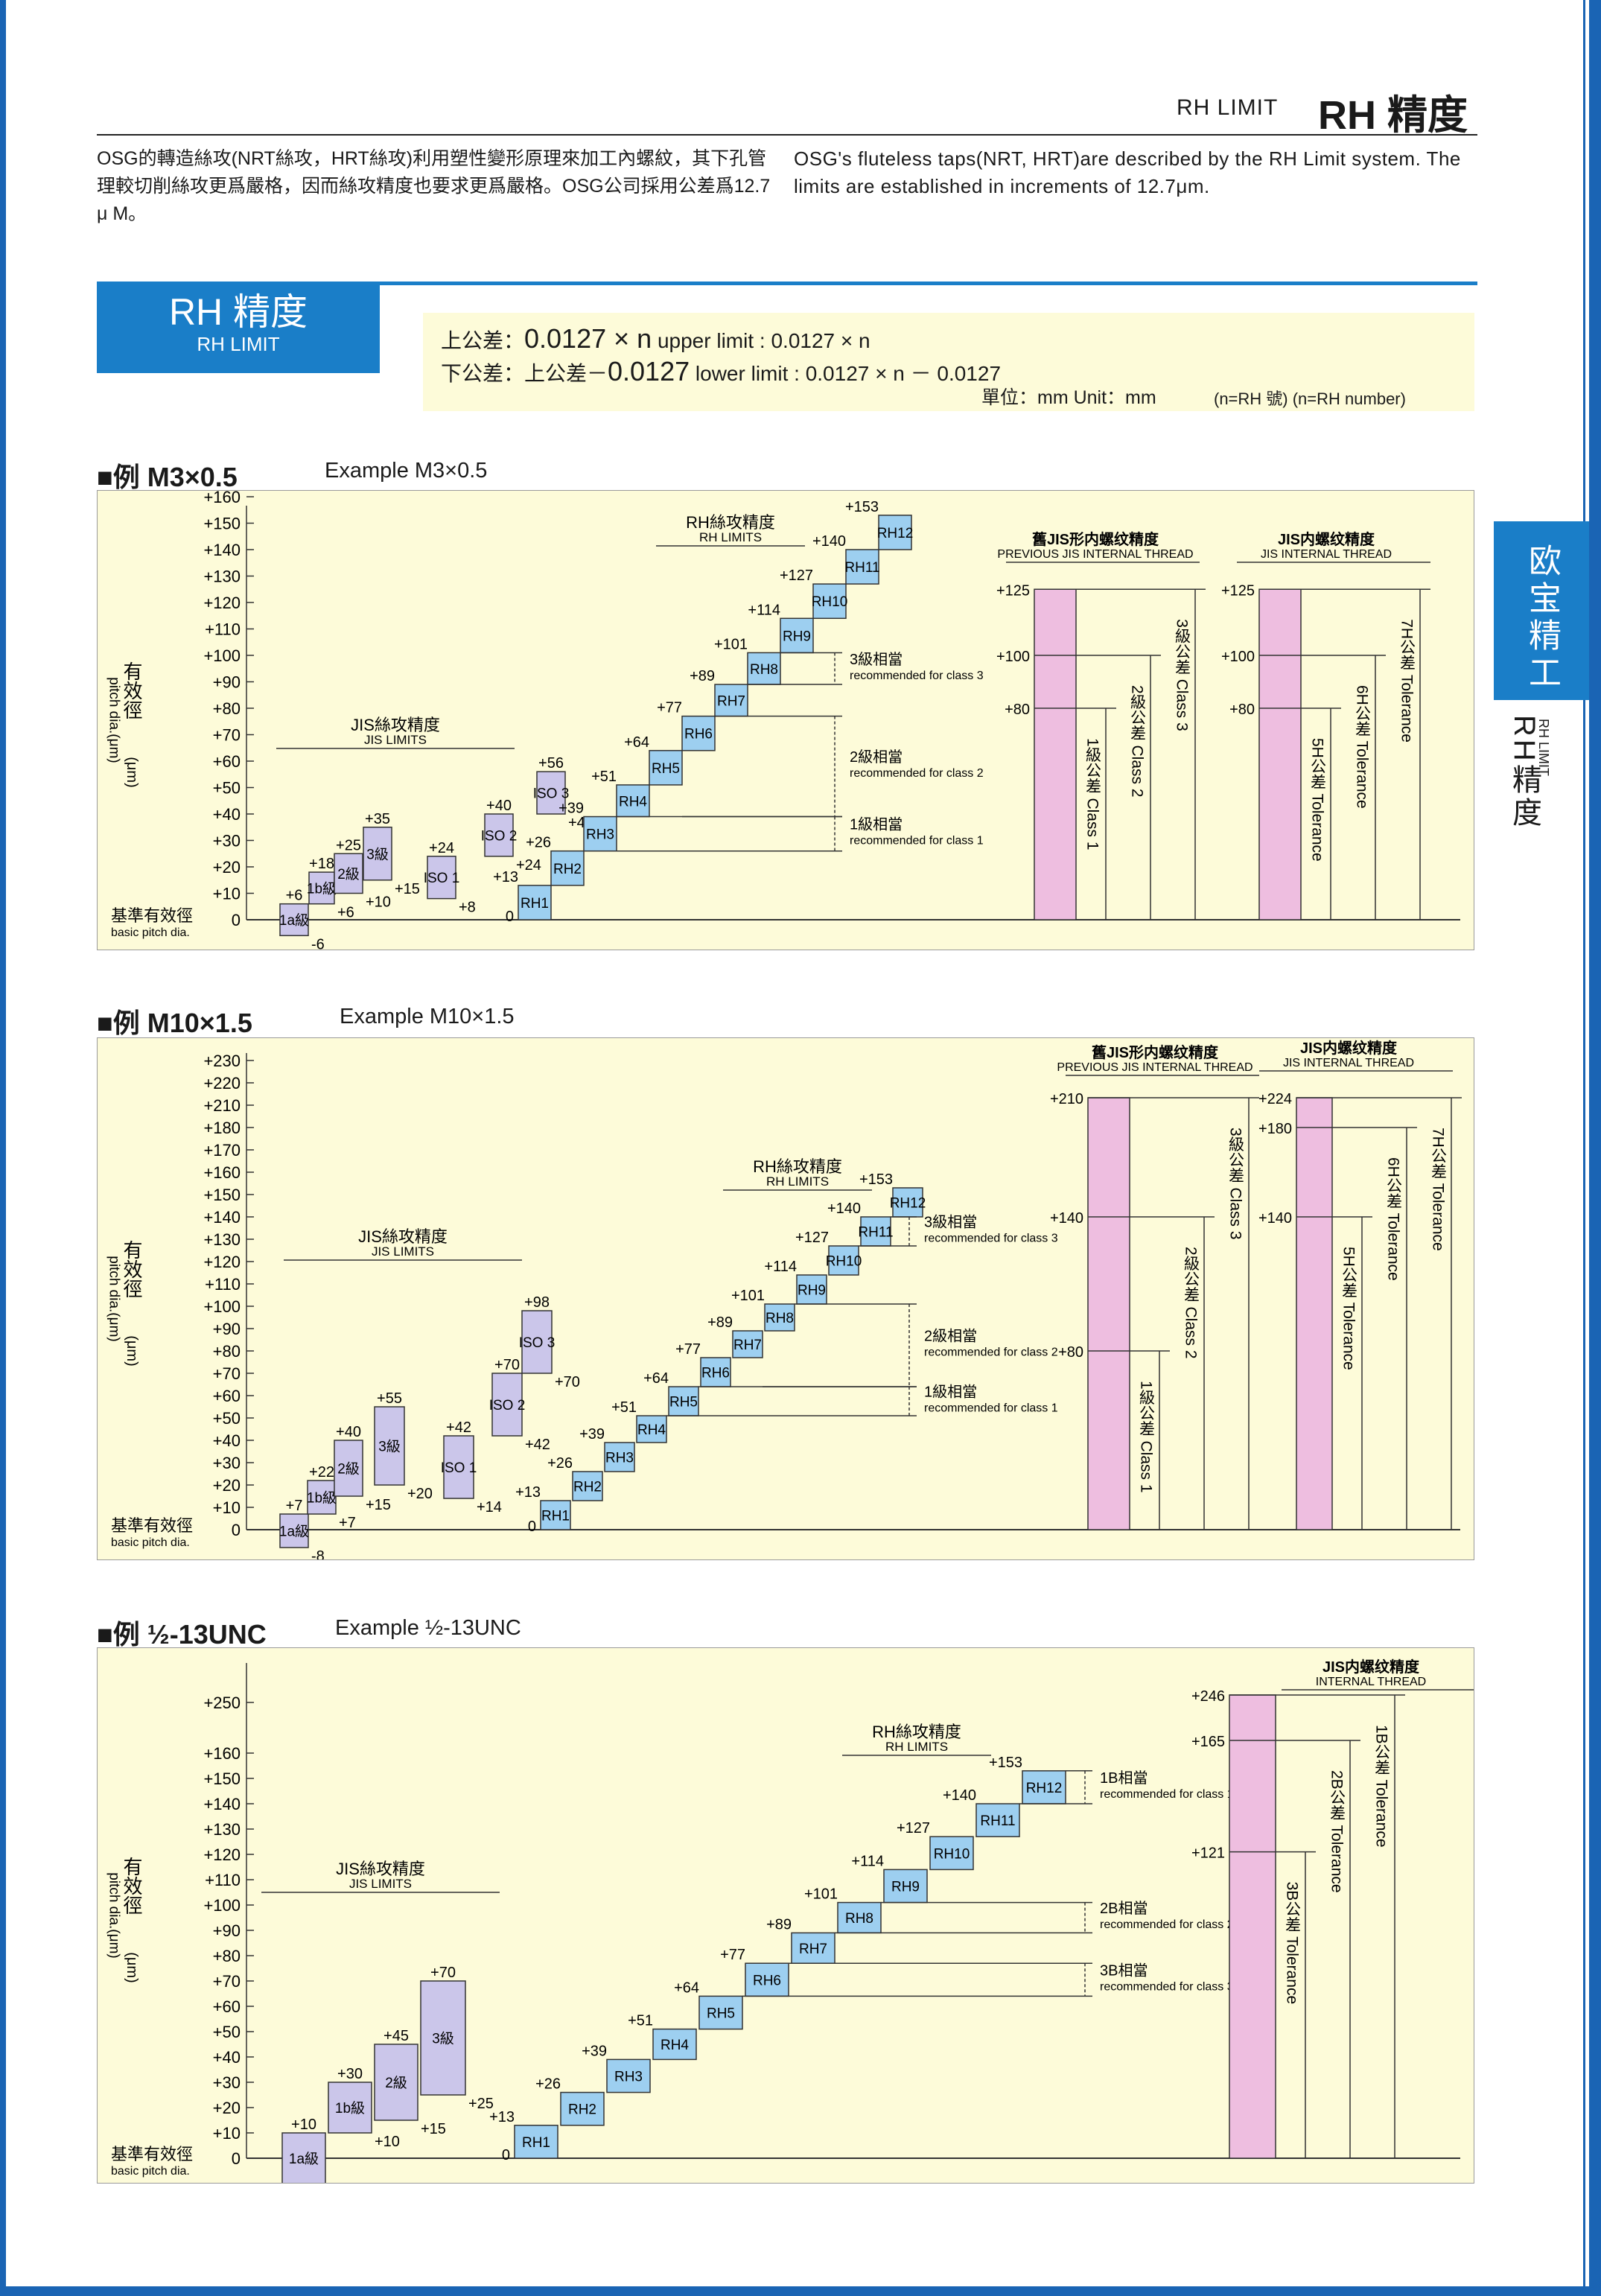 Image resolution: width=1601 pixels, height=2296 pixels. Describe the element at coordinates (428, 1628) in the screenshot. I see `example-3-sub: Example ½-13UNC` at that location.